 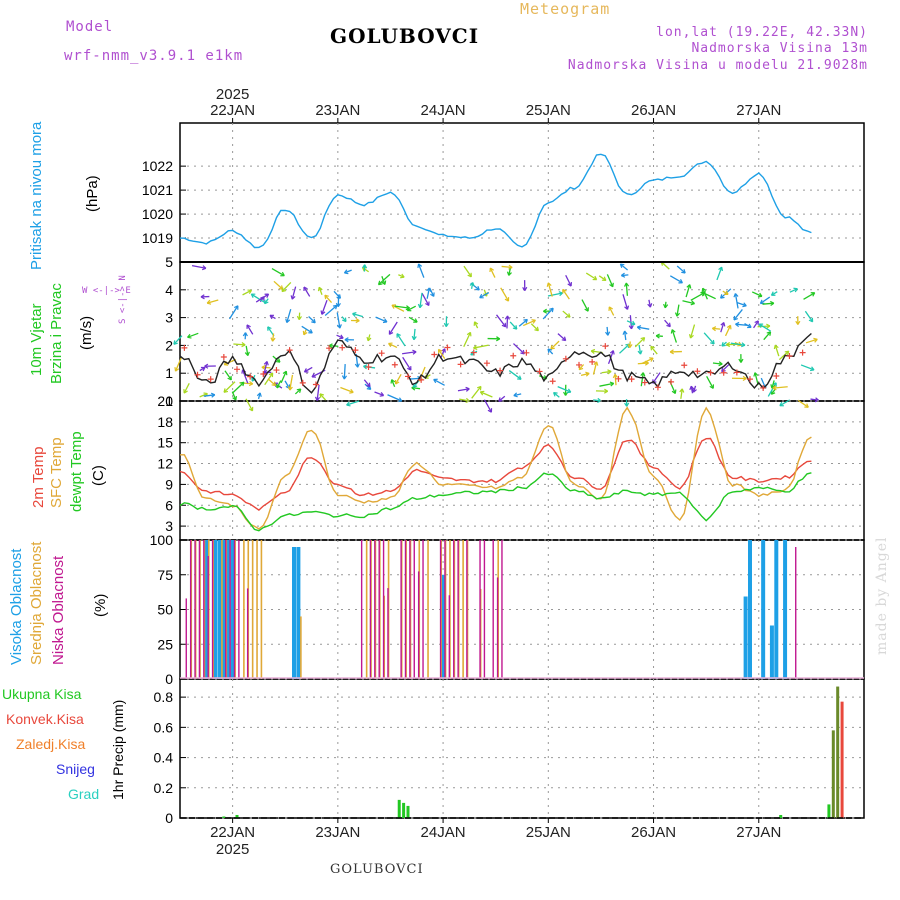 I want to click on y-tick-label: 0.4, so click(x=164, y=758).